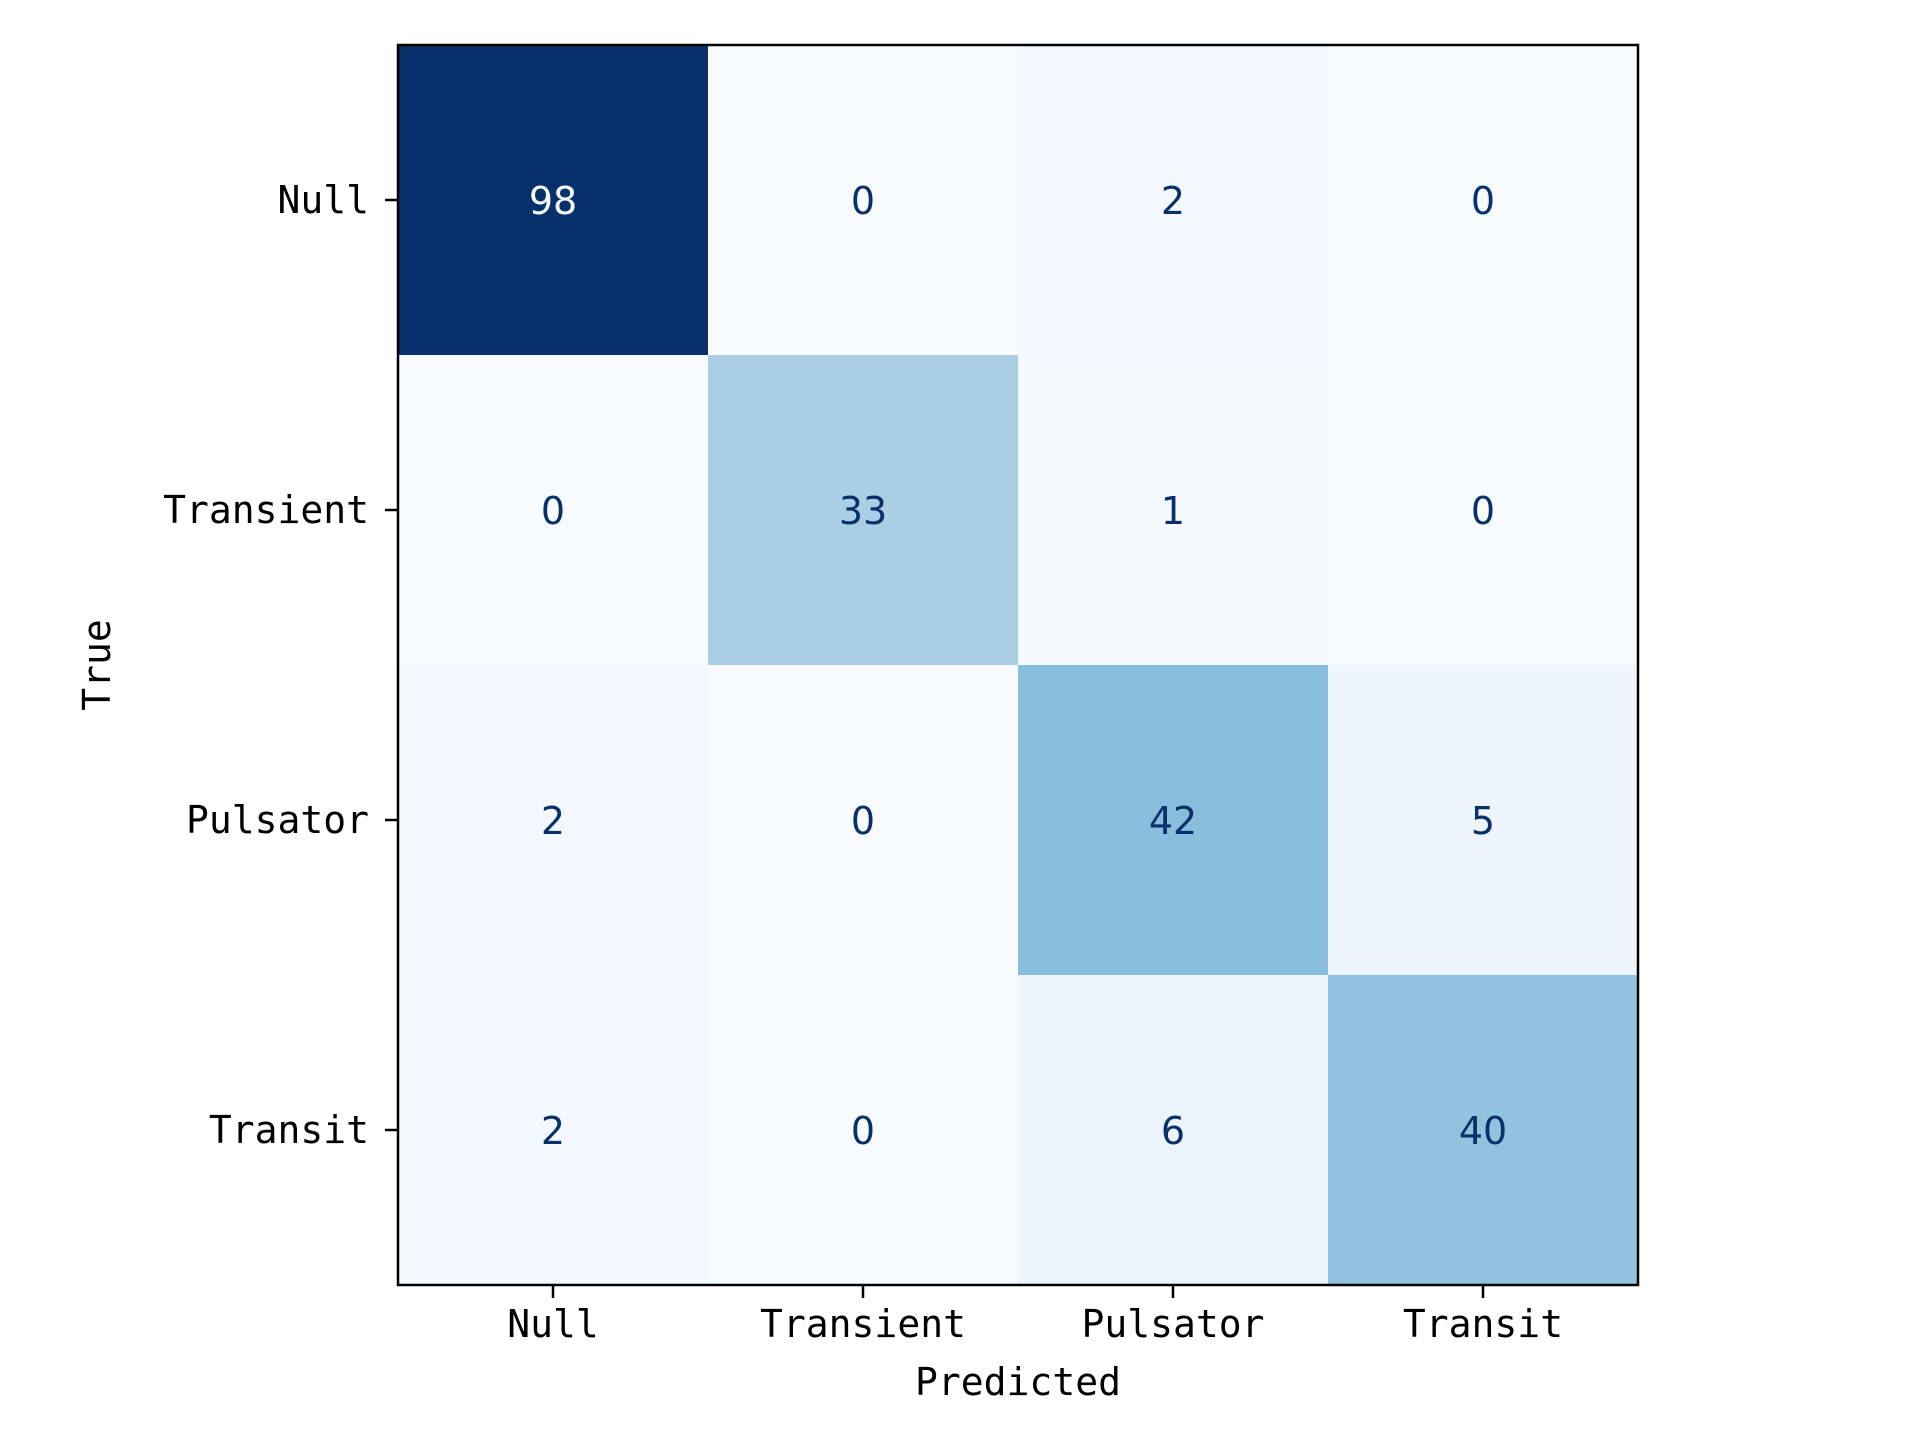 This screenshot has width=1920, height=1440. What do you see at coordinates (1018, 1382) in the screenshot?
I see `x-axis-title: Predicted` at bounding box center [1018, 1382].